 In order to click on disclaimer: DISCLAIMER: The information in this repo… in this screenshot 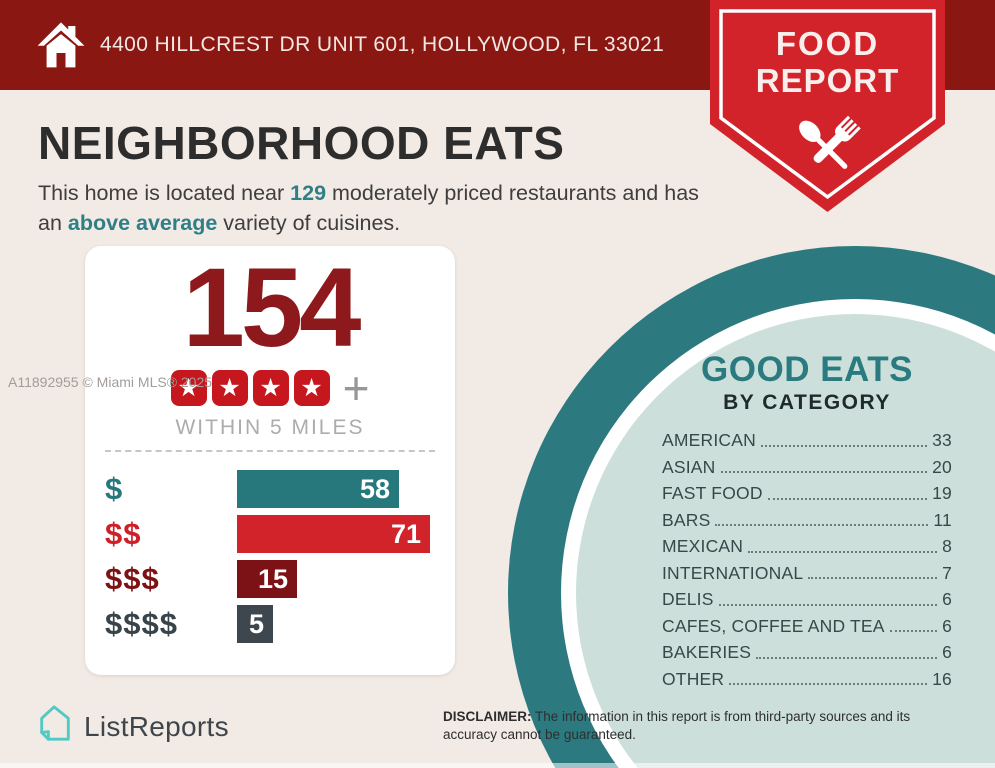, I will do `click(699, 726)`.